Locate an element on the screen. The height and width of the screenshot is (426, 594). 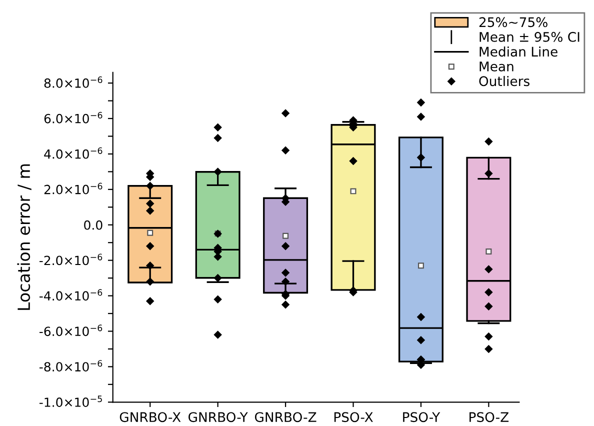
y-tick-label: 8.0×10$^{−6}$ is located at coordinates (73, 82).